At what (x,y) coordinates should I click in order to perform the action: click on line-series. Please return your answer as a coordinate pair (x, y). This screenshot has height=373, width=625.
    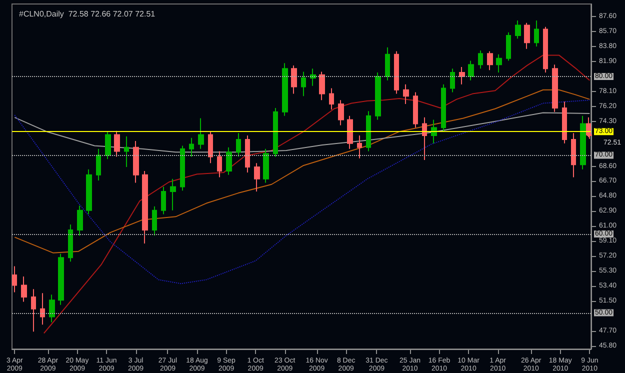
    Looking at the image, I should click on (302, 132).